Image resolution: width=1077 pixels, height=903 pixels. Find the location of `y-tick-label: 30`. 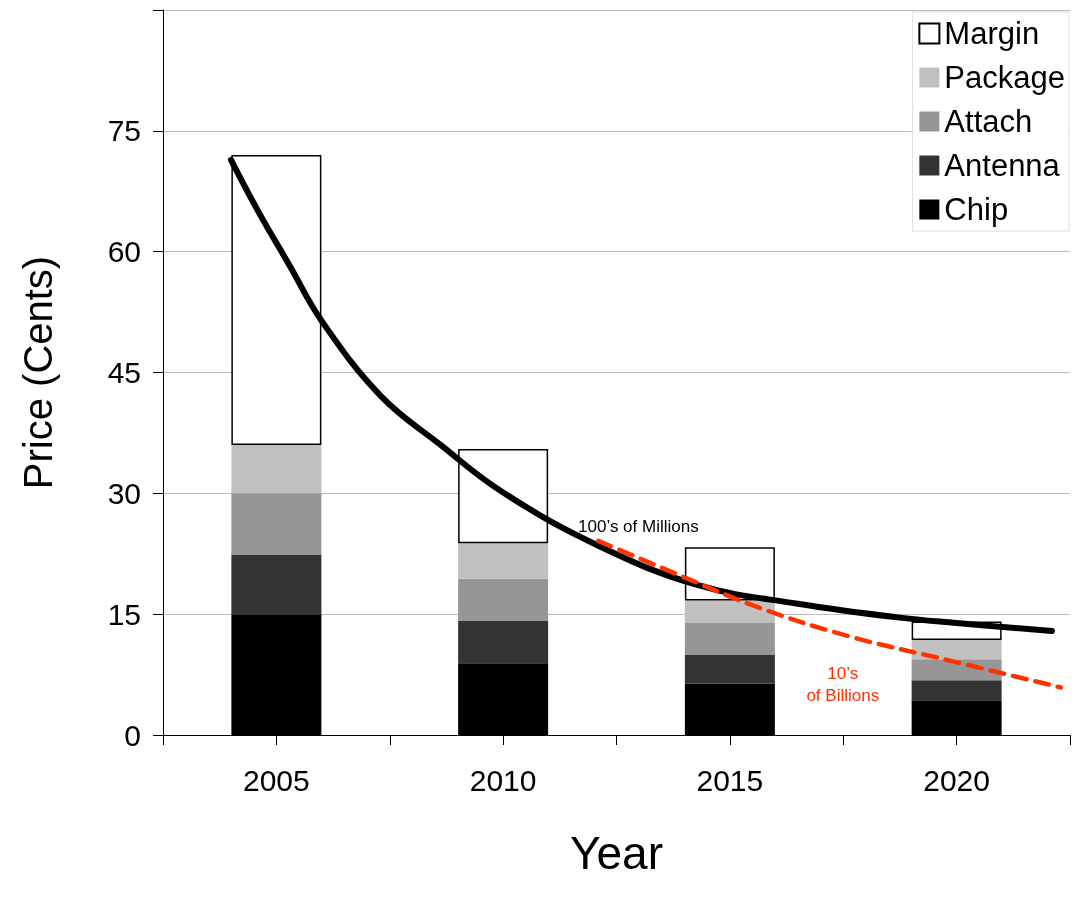

y-tick-label: 30 is located at coordinates (124, 493).